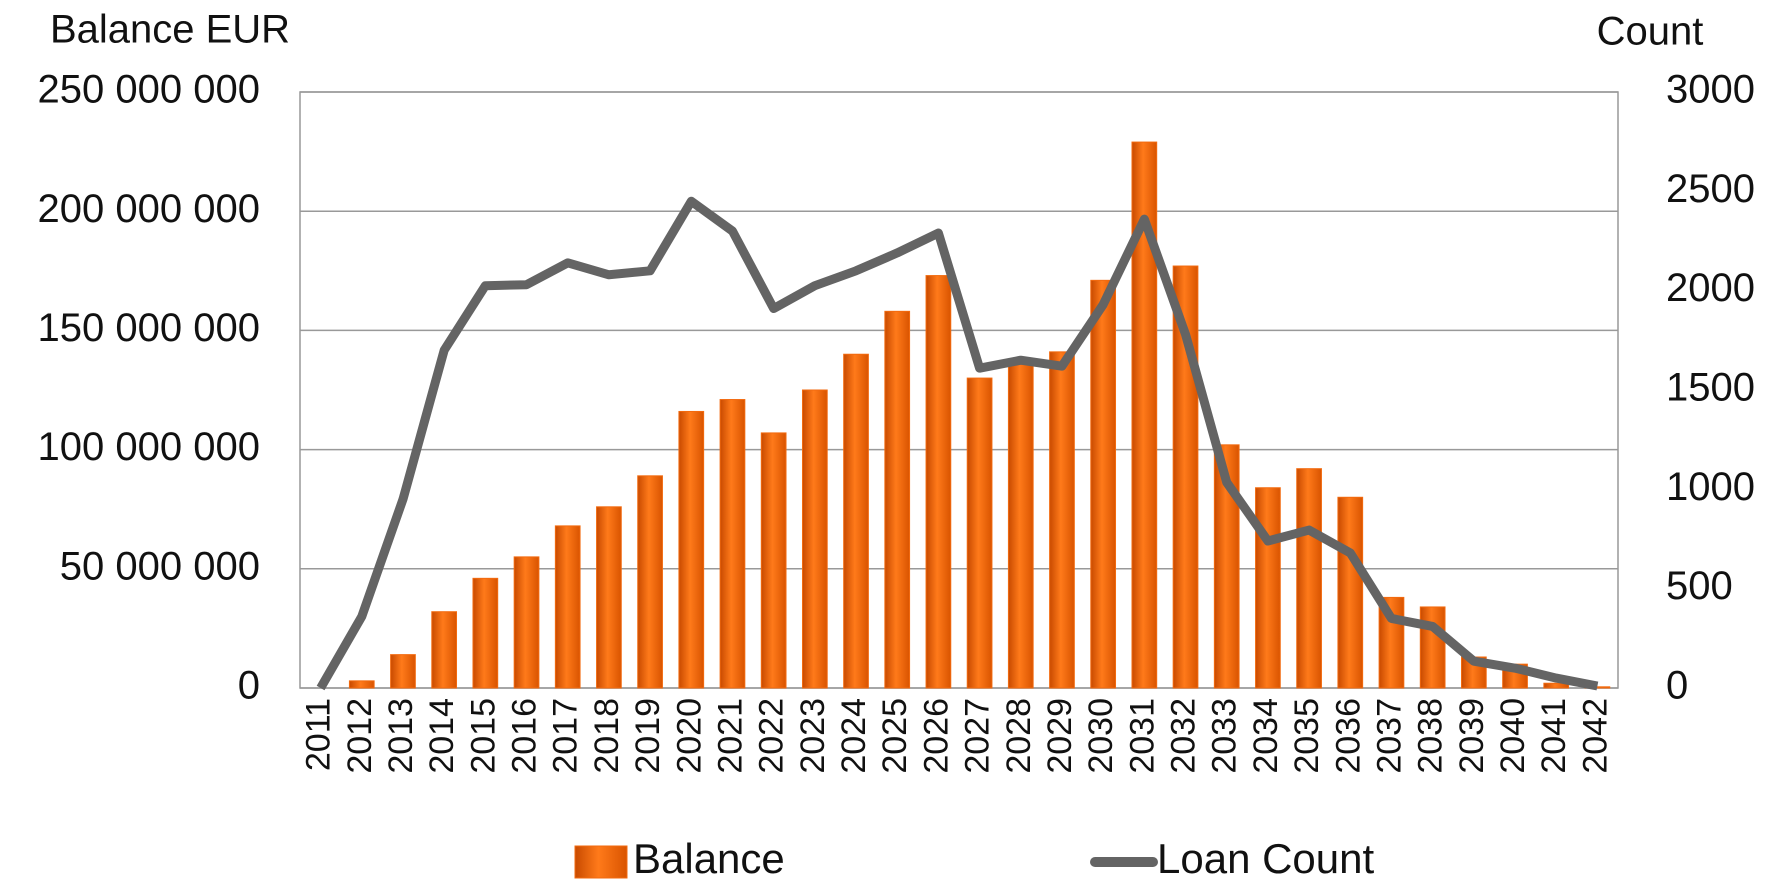  Describe the element at coordinates (936, 736) in the screenshot. I see `x-tick-label: 2026` at that location.